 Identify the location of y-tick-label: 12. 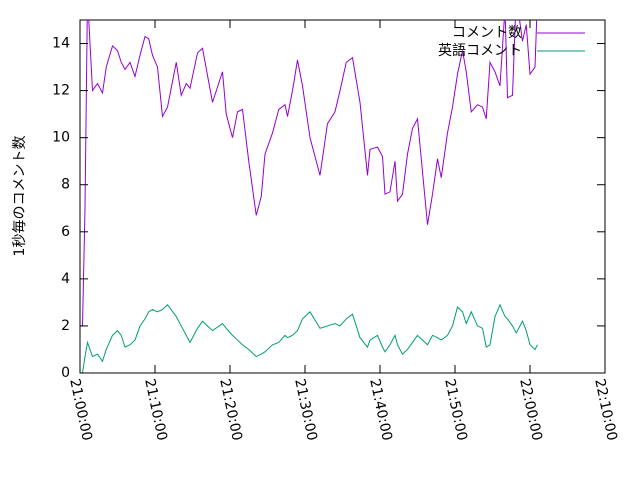
(61, 91).